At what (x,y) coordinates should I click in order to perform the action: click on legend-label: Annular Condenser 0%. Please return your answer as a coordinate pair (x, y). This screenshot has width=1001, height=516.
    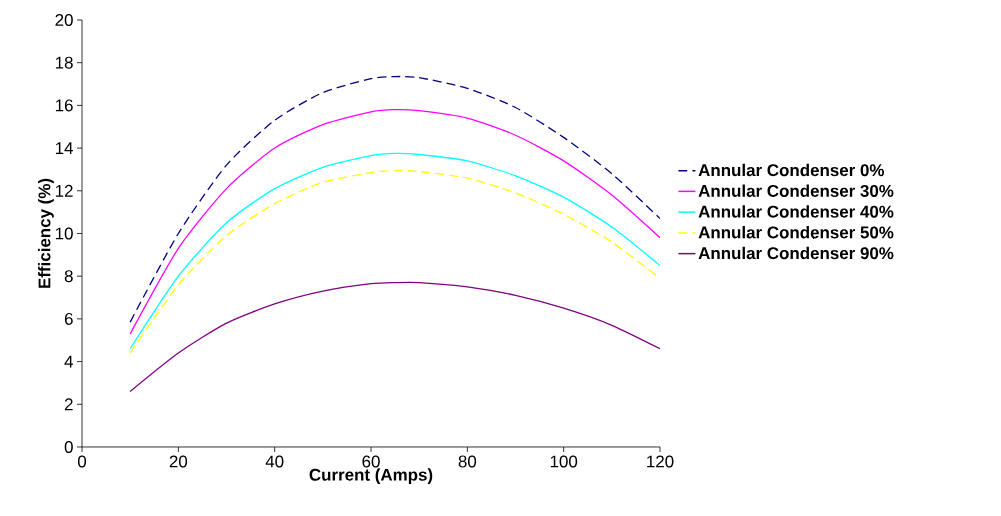
    Looking at the image, I should click on (791, 170).